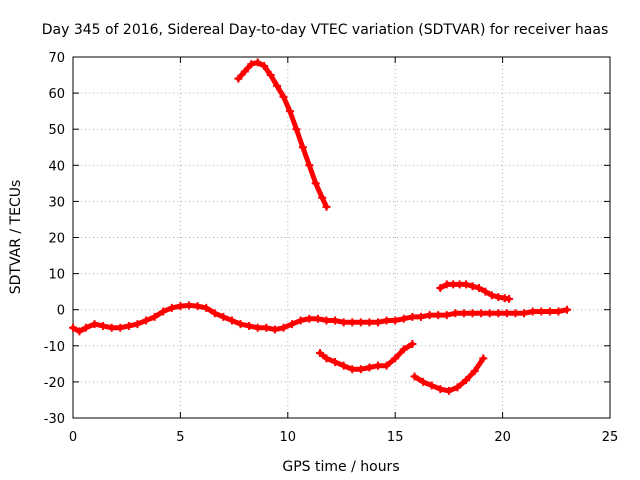 Image resolution: width=640 pixels, height=480 pixels. What do you see at coordinates (56, 94) in the screenshot?
I see `y-tick-label: 60` at bounding box center [56, 94].